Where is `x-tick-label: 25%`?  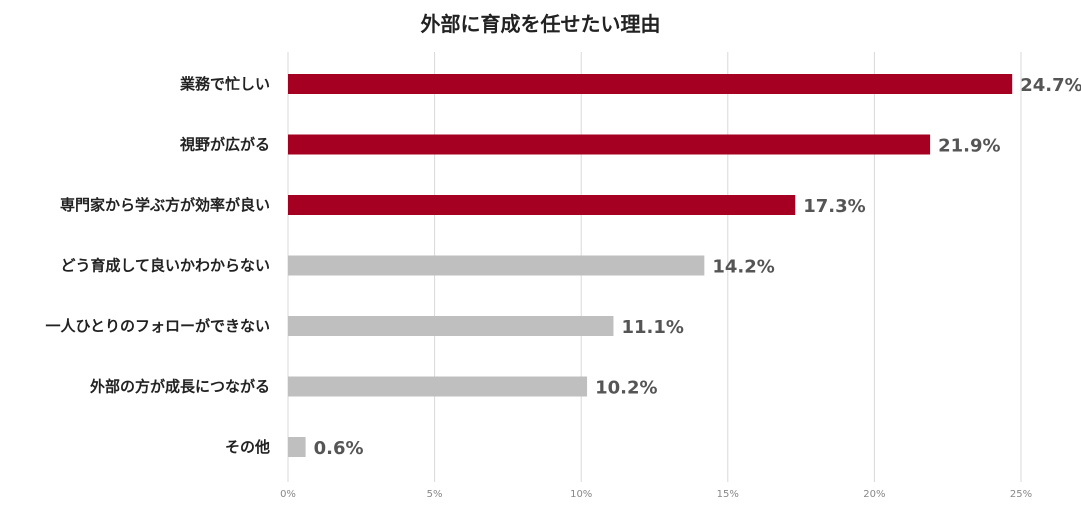 x-tick-label: 25% is located at coordinates (1021, 494).